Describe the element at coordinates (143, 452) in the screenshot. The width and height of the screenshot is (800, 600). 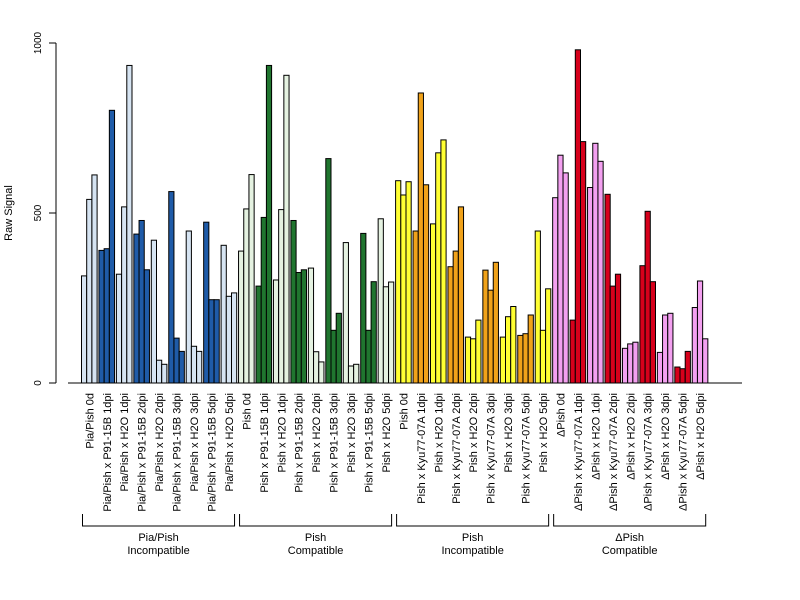
I see `x-tick-label: Pia/Pish x P91-15B 2dpi` at that location.